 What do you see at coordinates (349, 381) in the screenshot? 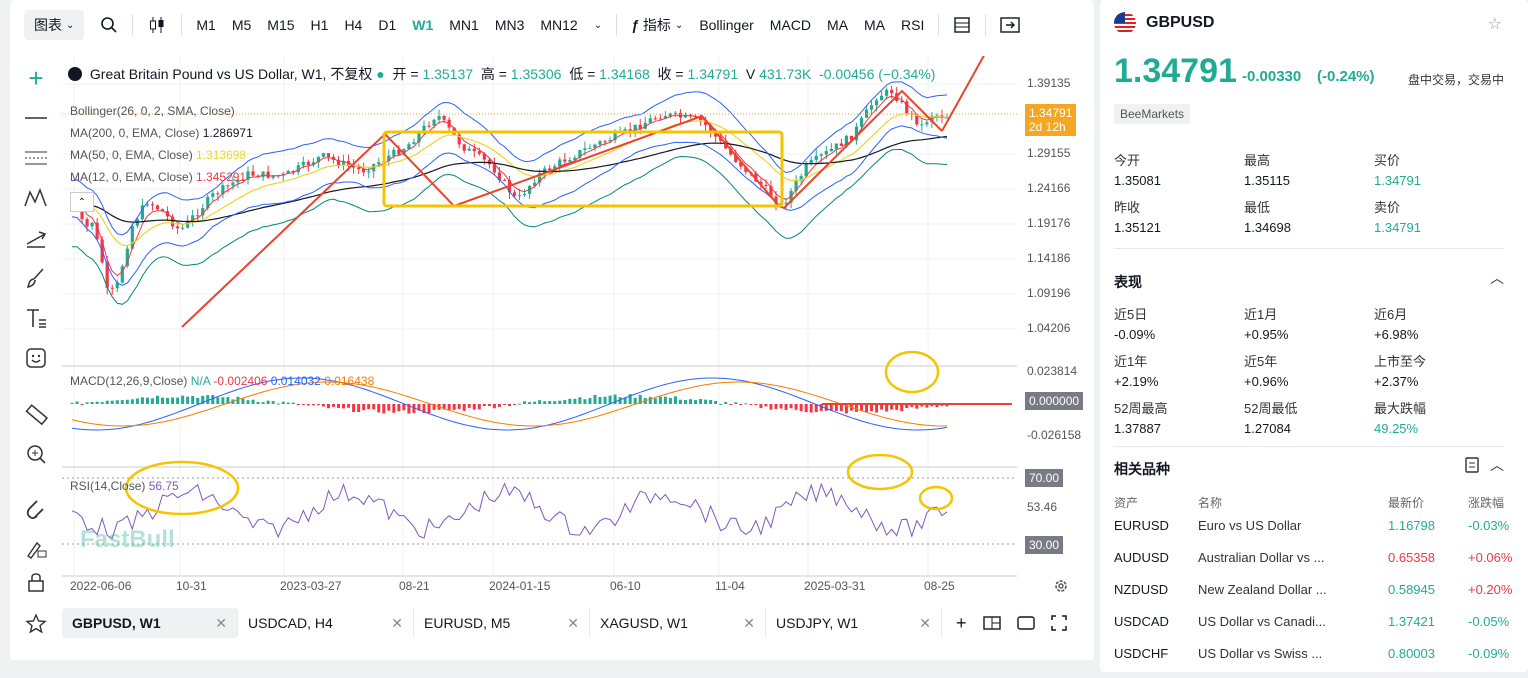
I see `macd-signal-value: 0.016438` at bounding box center [349, 381].